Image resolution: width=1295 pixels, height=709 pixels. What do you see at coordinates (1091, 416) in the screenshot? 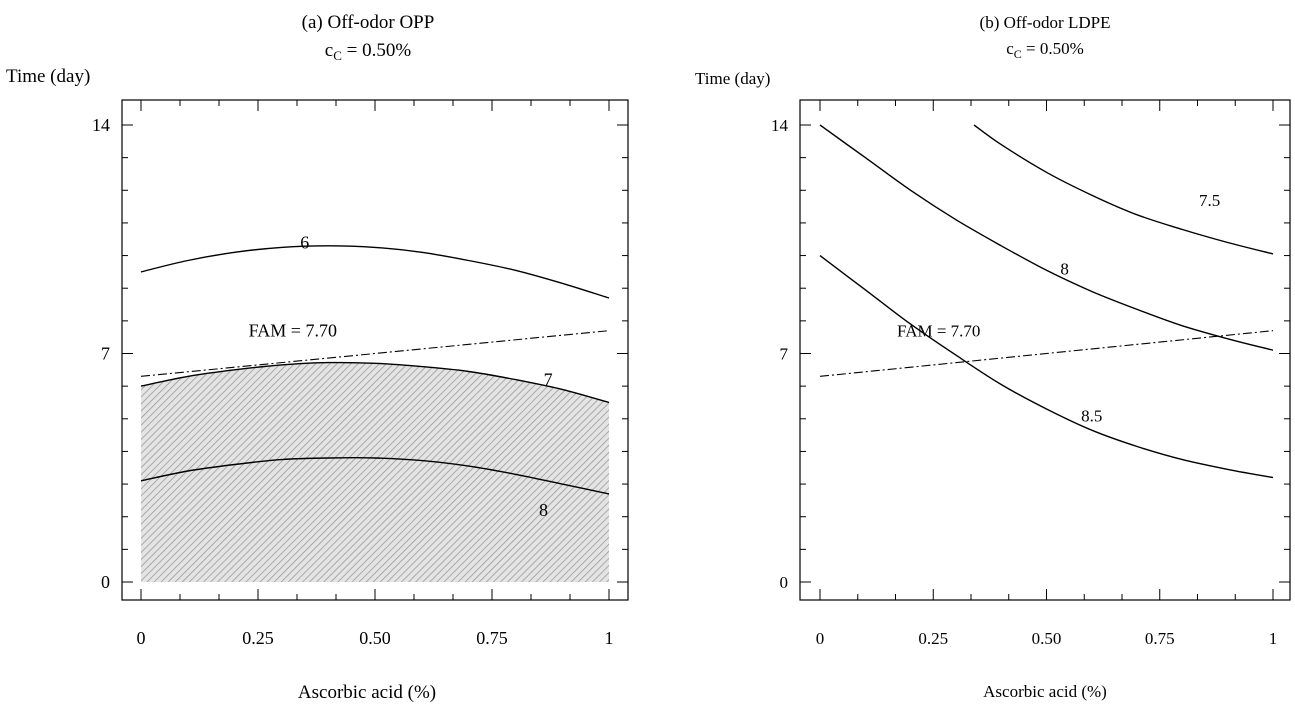
I see `contour-label: 8.5` at bounding box center [1091, 416].